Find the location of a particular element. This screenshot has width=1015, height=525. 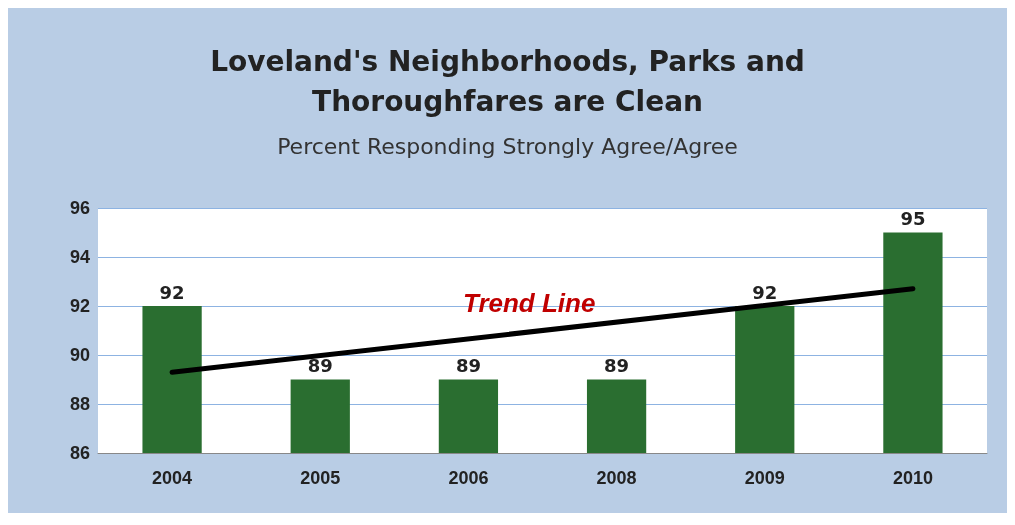

y-tick-label: 88 is located at coordinates (79, 404).